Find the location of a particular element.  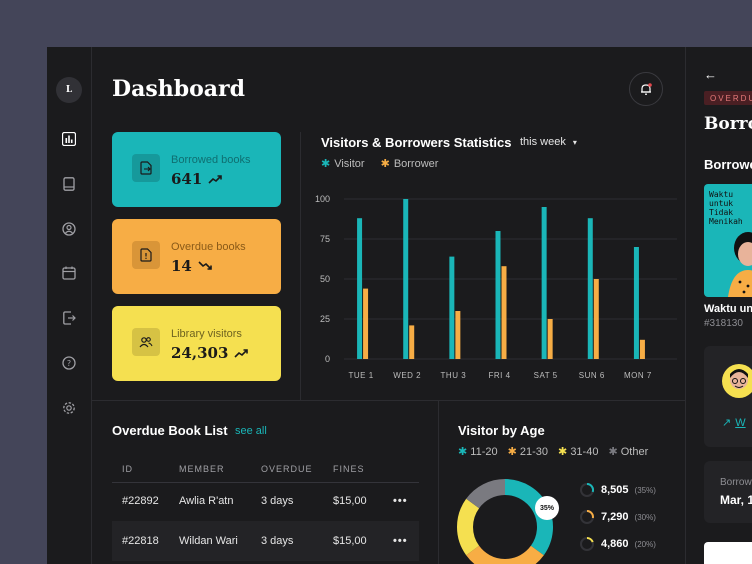

stat-card-overdue: Overdue books 14 is located at coordinates (196, 256).